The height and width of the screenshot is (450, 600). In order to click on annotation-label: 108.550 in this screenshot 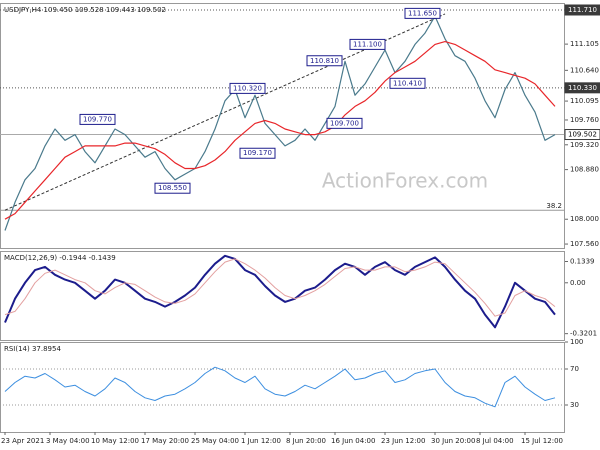, I will do `click(172, 188)`.